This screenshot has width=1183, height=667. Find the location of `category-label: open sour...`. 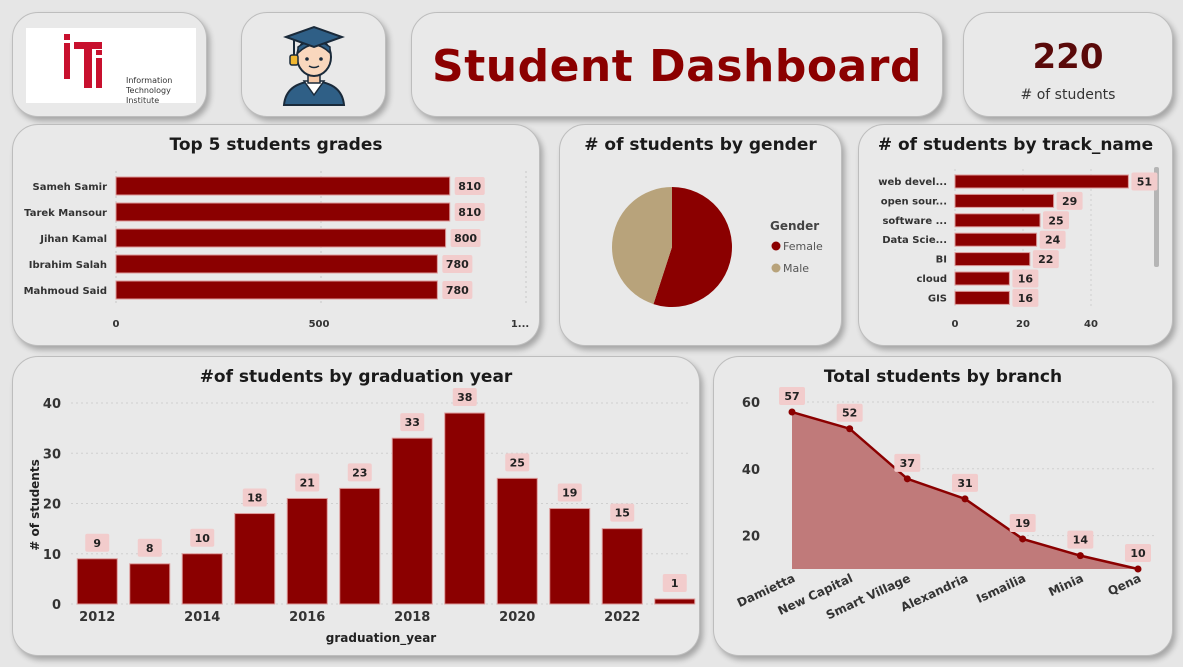

category-label: open sour... is located at coordinates (914, 201).